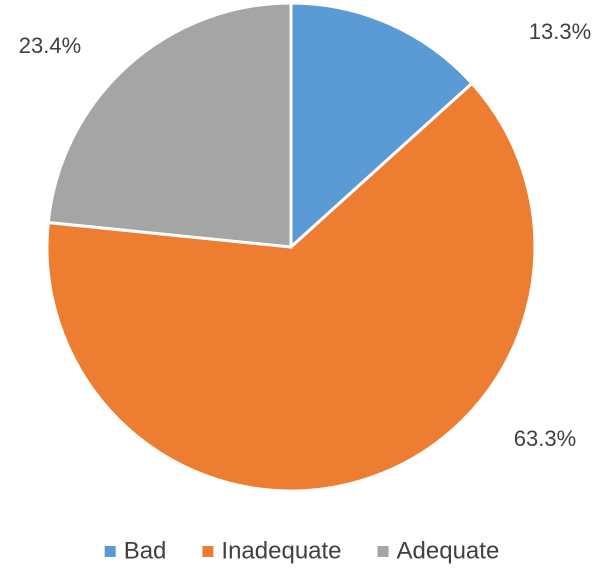  Describe the element at coordinates (382, 126) in the screenshot. I see `pie-slice` at that location.